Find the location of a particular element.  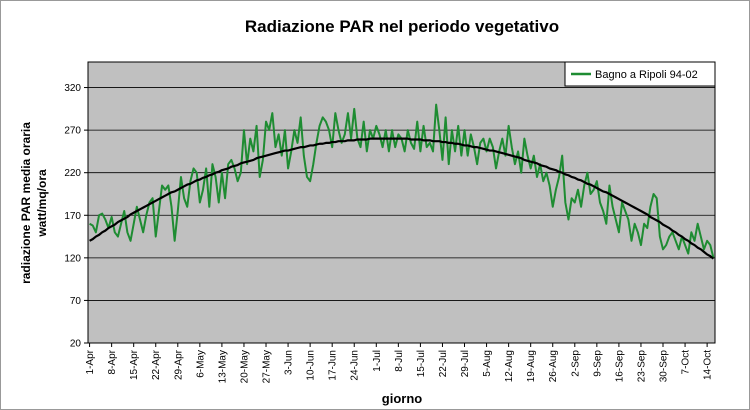

x-tick-label: 3-Jun is located at coordinates (289, 362).